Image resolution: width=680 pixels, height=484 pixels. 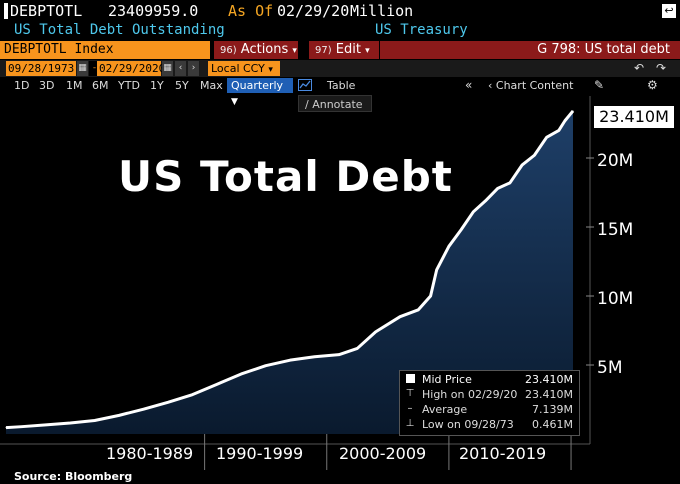 What do you see at coordinates (615, 161) in the screenshot?
I see `y-tick-label: 20M` at bounding box center [615, 161].